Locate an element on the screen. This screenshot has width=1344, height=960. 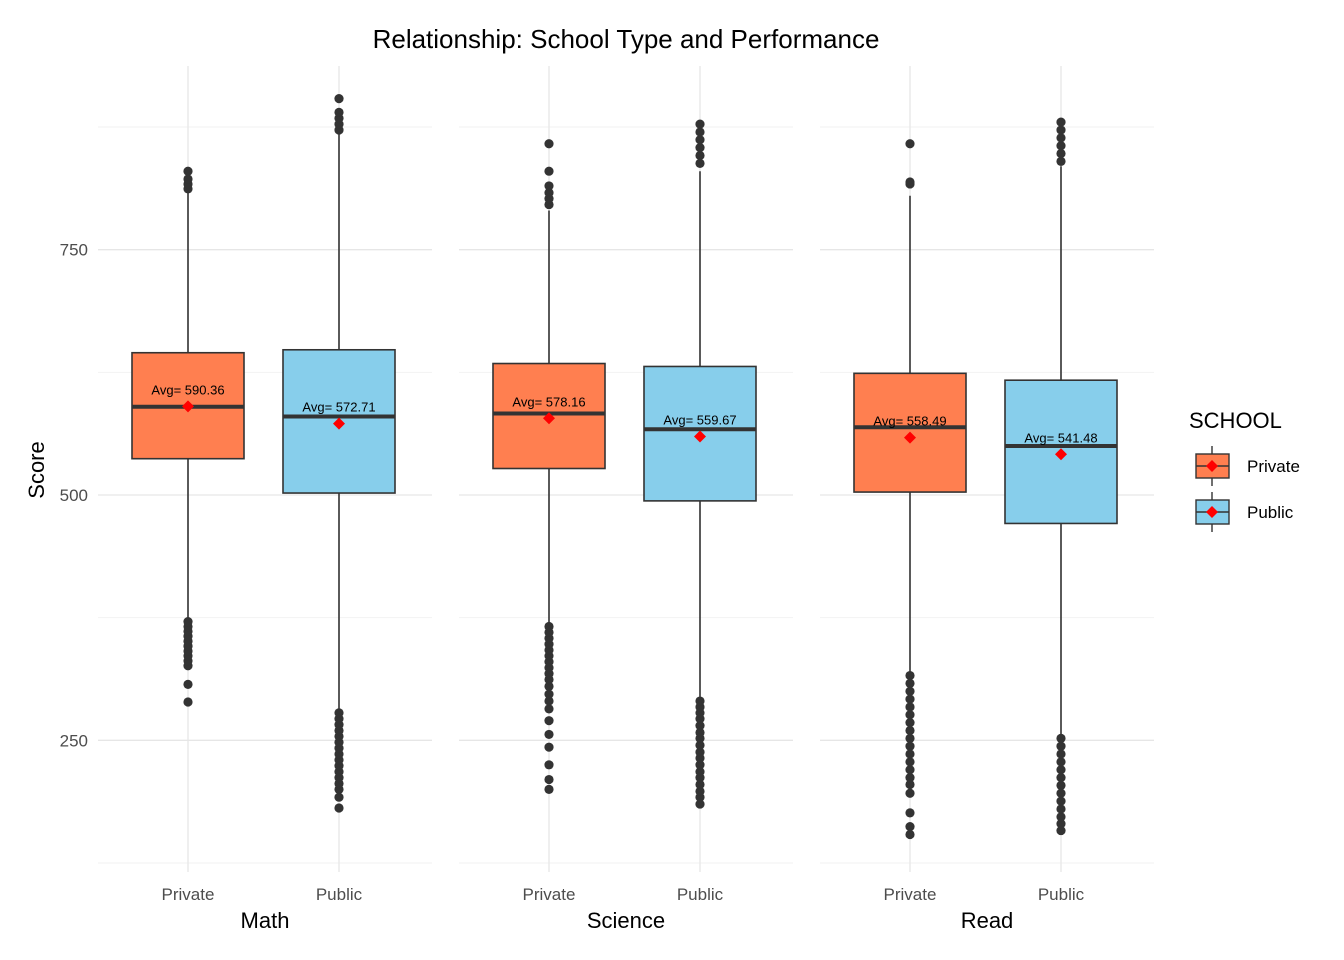
x-axis-title: Science is located at coordinates (626, 920).